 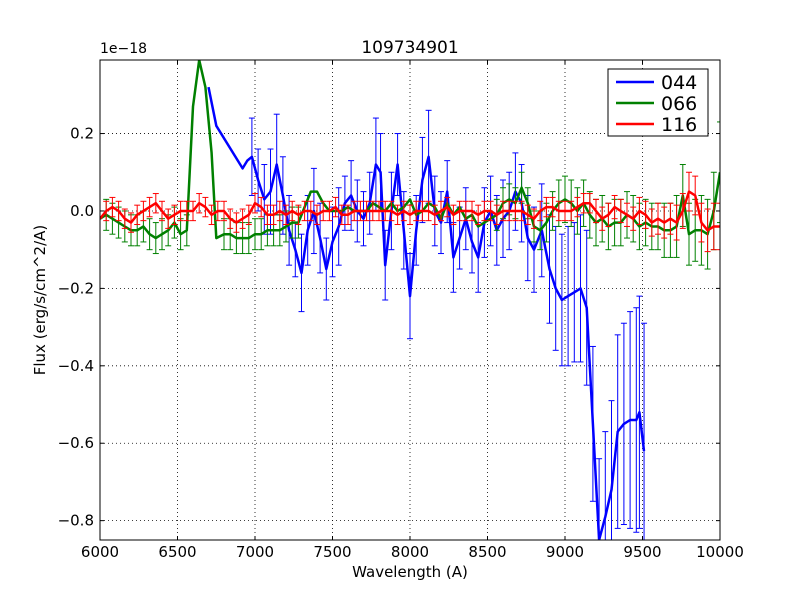 I want to click on x-tick-label: 9000, so click(x=565, y=552).